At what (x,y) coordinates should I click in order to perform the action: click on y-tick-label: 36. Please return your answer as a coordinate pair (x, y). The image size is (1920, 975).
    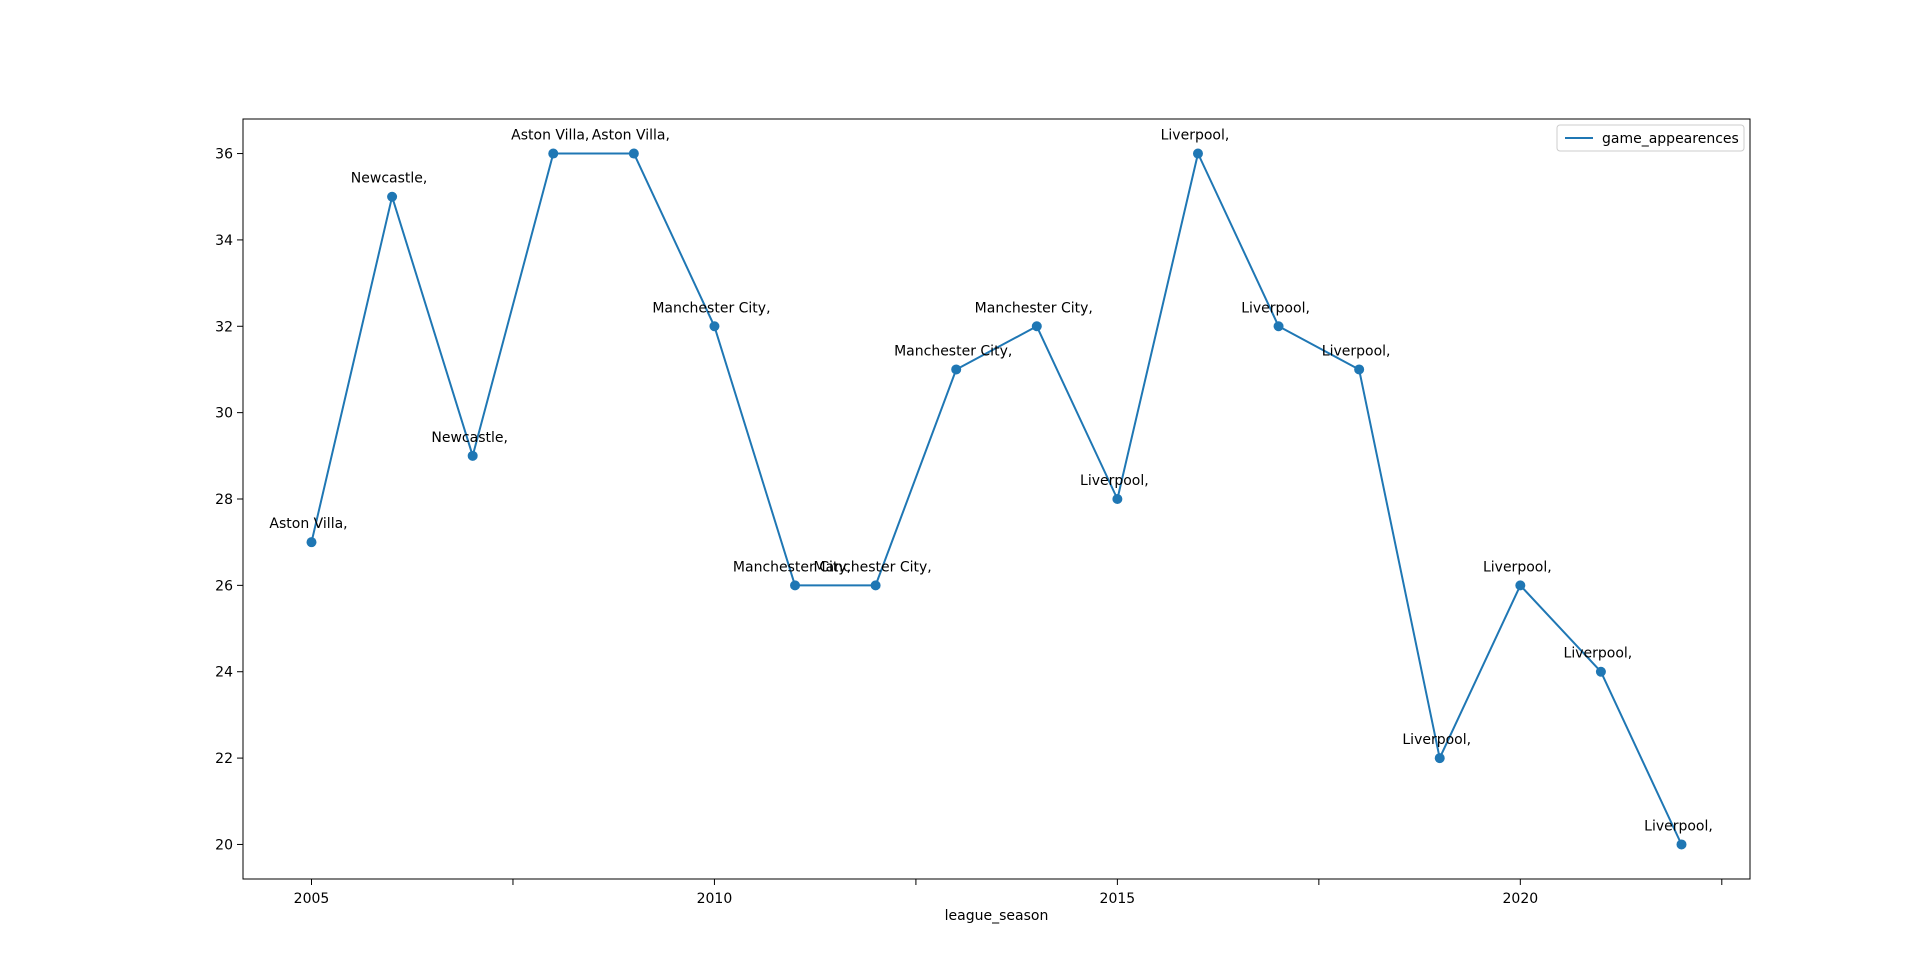
    Looking at the image, I should click on (224, 155).